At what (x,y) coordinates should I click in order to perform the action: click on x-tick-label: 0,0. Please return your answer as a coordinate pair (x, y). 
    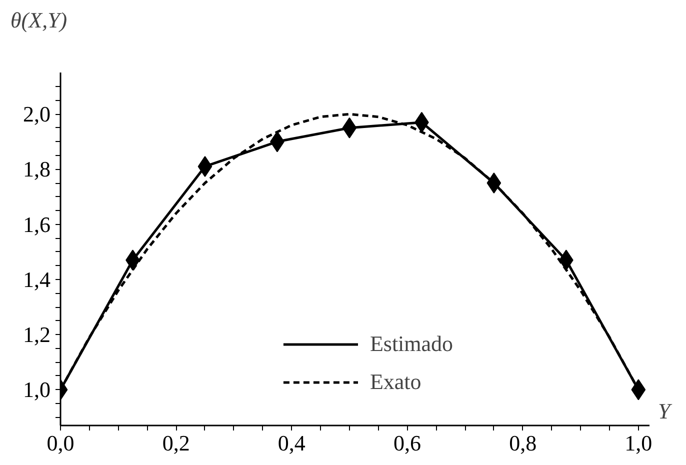
    Looking at the image, I should click on (60, 443).